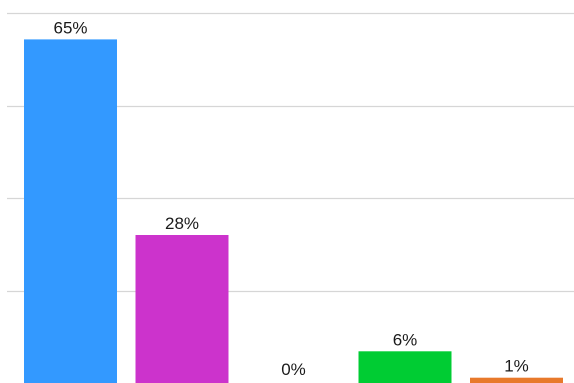 The image size is (574, 383). What do you see at coordinates (516, 366) in the screenshot?
I see `data-label-4: 1%` at bounding box center [516, 366].